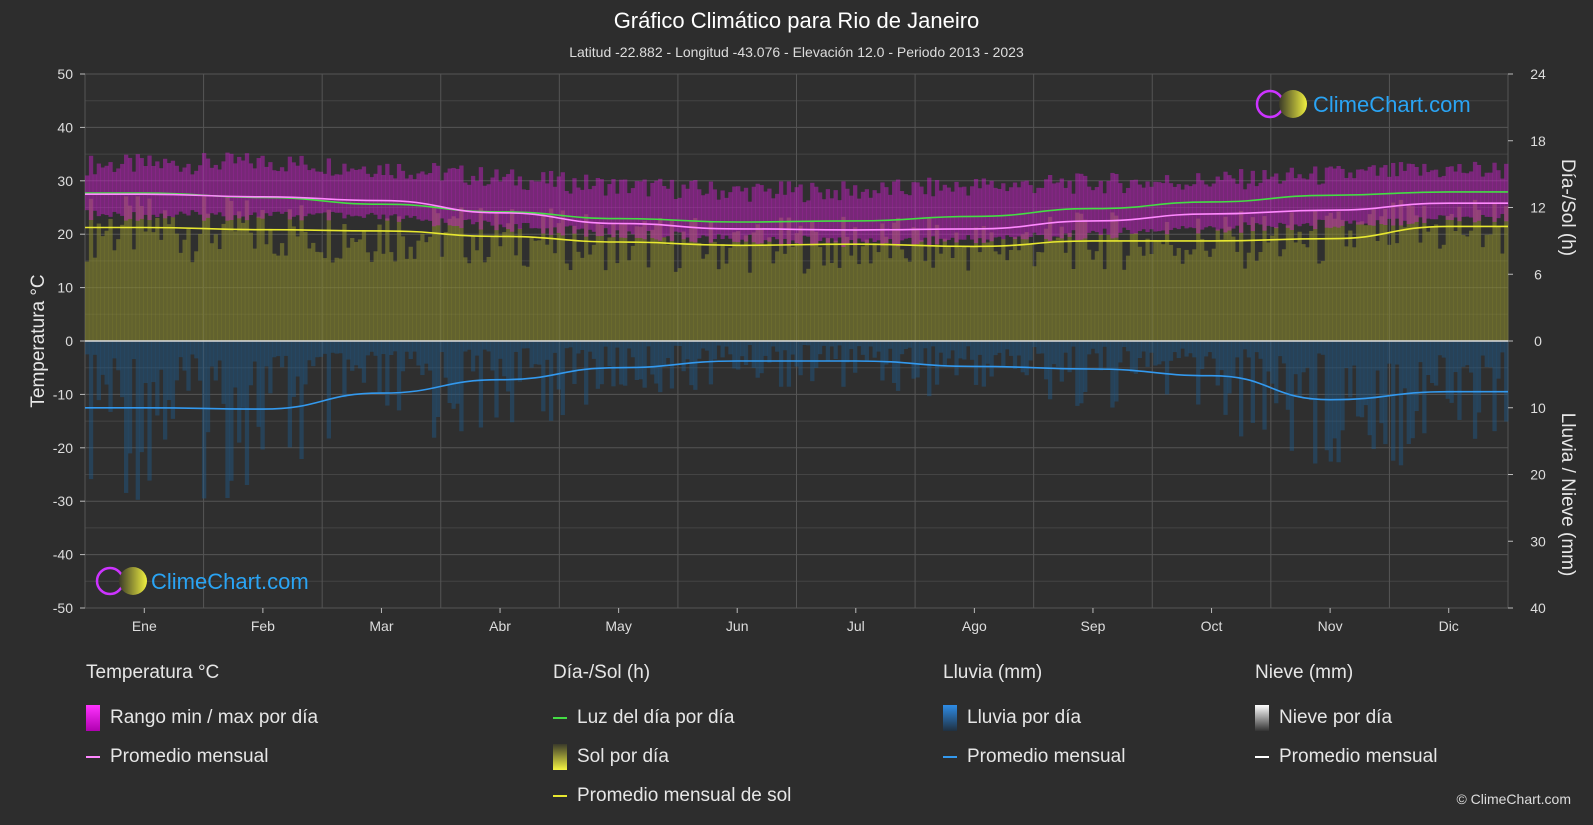  I want to click on copyright: © ClimeChart.com, so click(1513, 799).